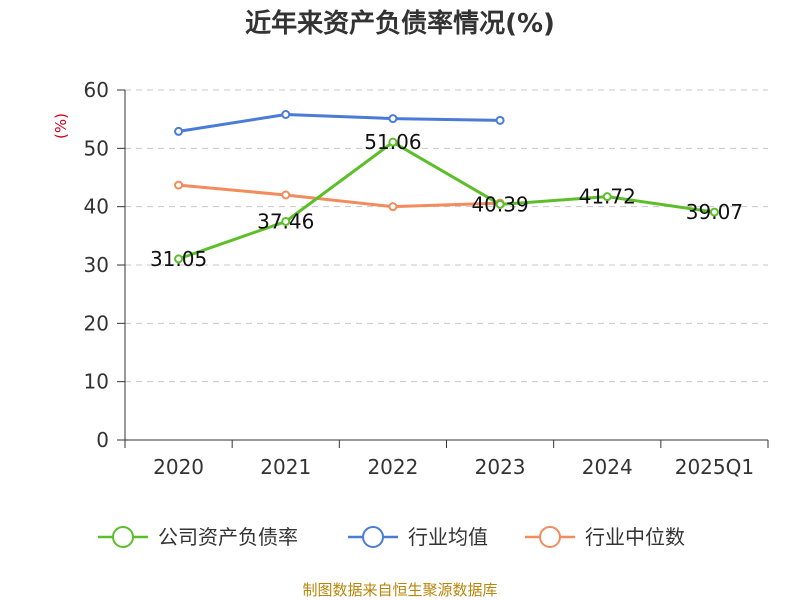 The image size is (800, 600). I want to click on legend-label: 行业均值, so click(448, 537).